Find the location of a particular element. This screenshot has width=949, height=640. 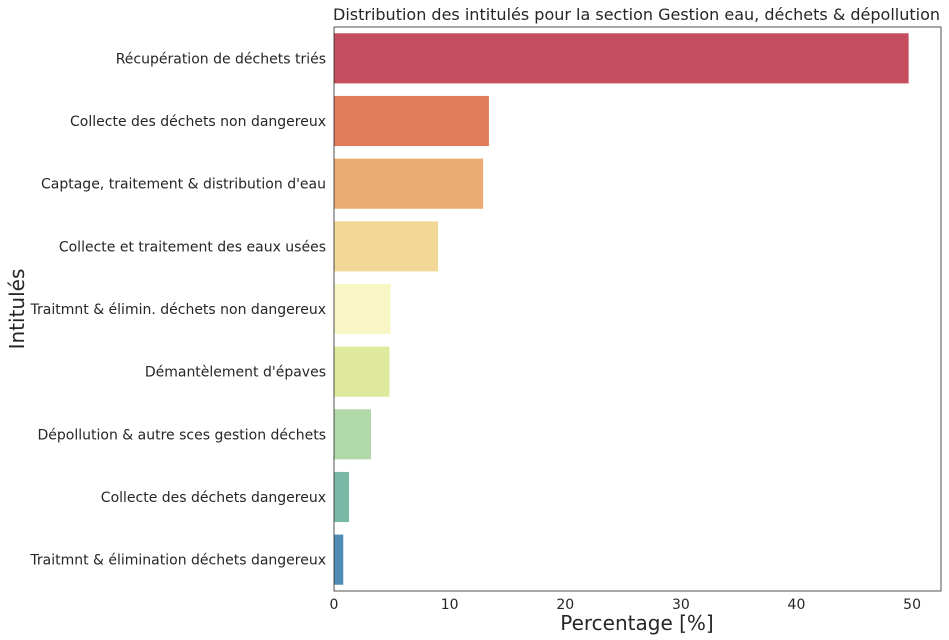

category-label-3: Collecte et traitement des eaux usées is located at coordinates (192, 247).